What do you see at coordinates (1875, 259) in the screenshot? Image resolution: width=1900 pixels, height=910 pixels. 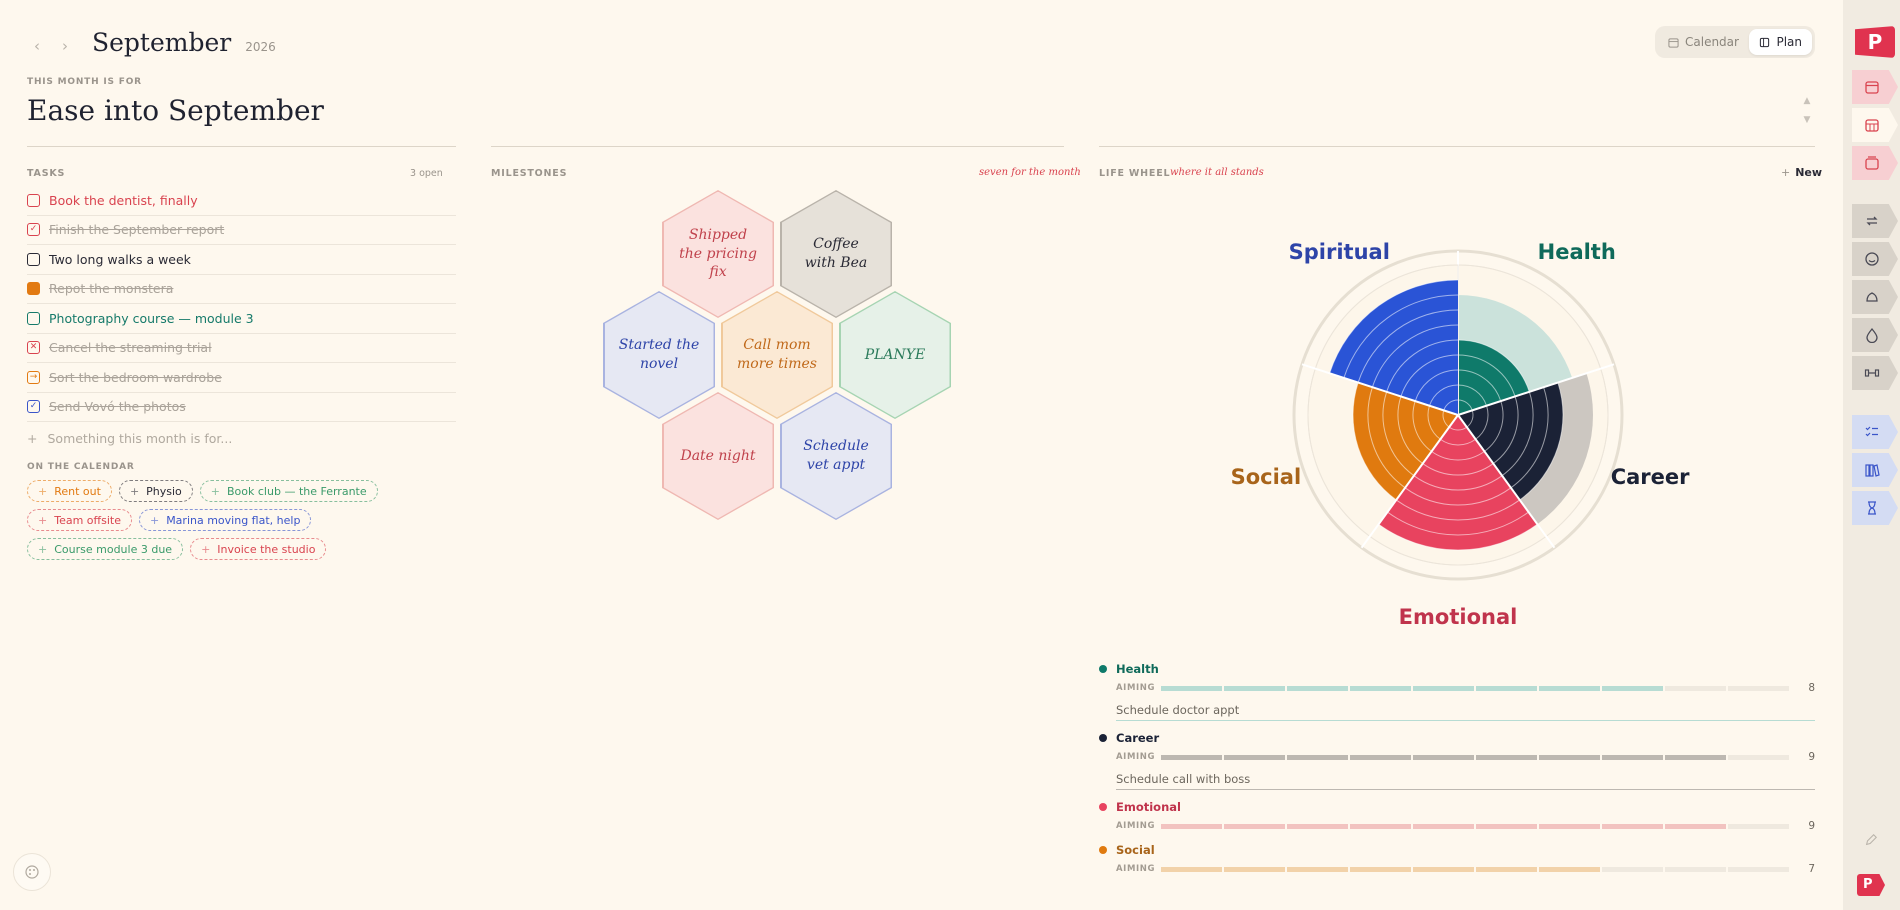 I see `mood-icon` at bounding box center [1875, 259].